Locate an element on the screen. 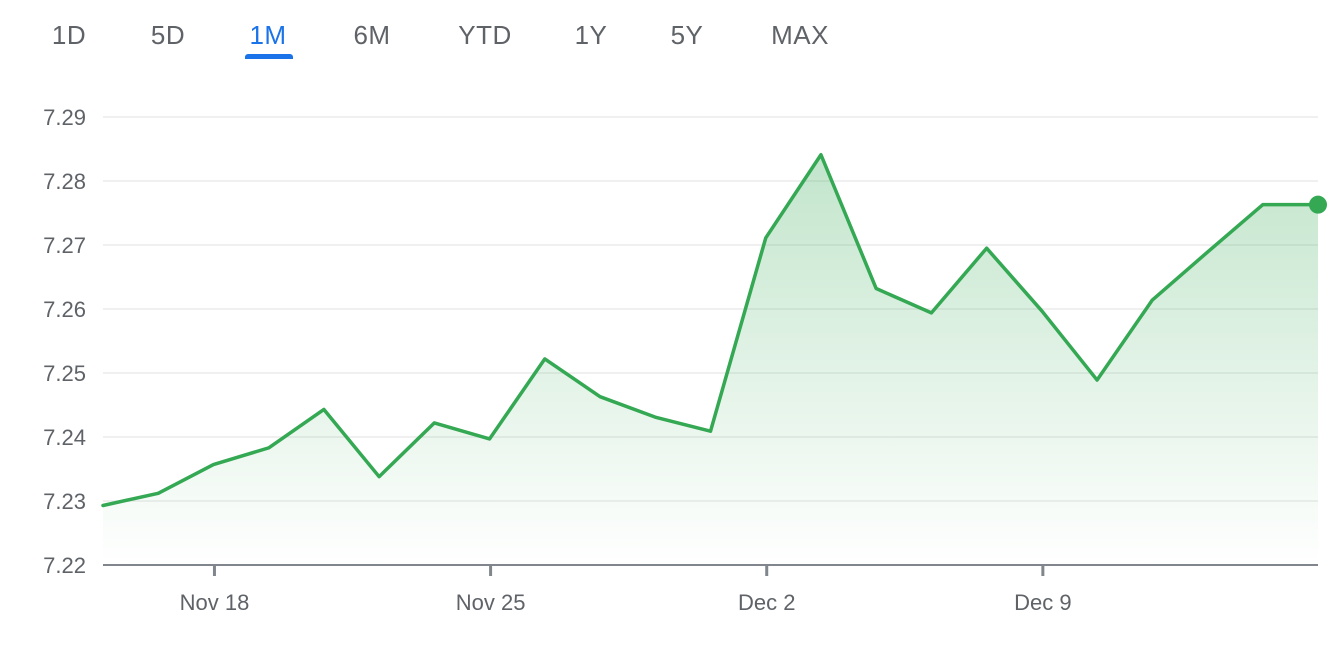  y-tick-label: 7.25 is located at coordinates (64, 373).